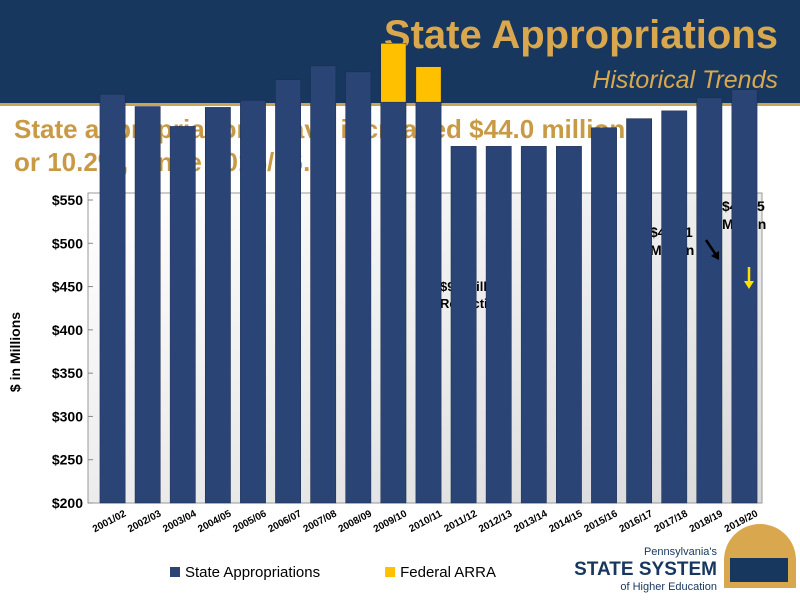 This screenshot has width=800, height=605. I want to click on y-tick-label: $450, so click(67, 287).